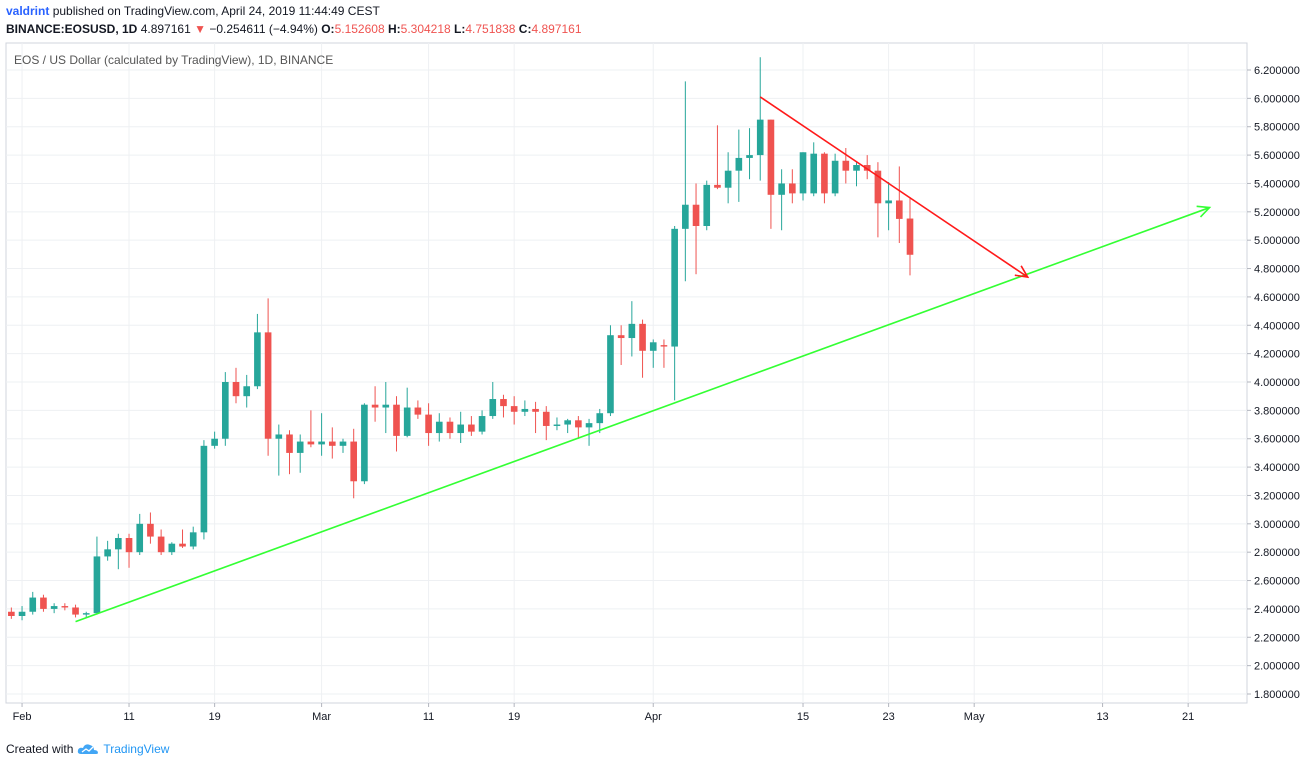 The height and width of the screenshot is (768, 1316). What do you see at coordinates (525, 29) in the screenshot?
I see `close-label: C:` at bounding box center [525, 29].